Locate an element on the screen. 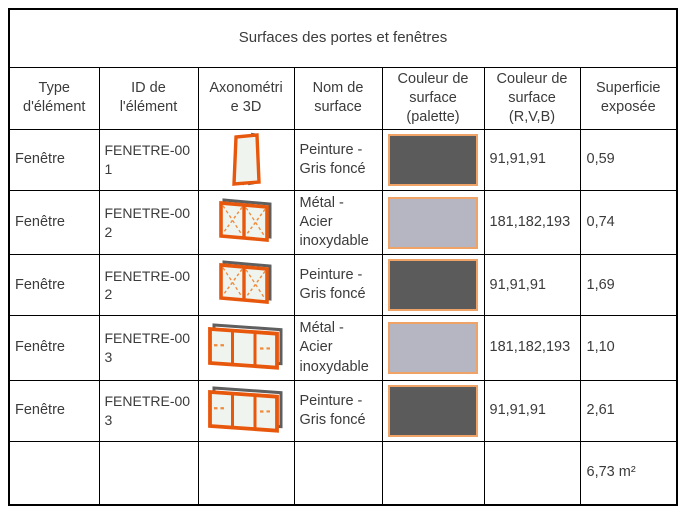 The width and height of the screenshot is (684, 524). header-element-id: ID de l'élément is located at coordinates (148, 98).